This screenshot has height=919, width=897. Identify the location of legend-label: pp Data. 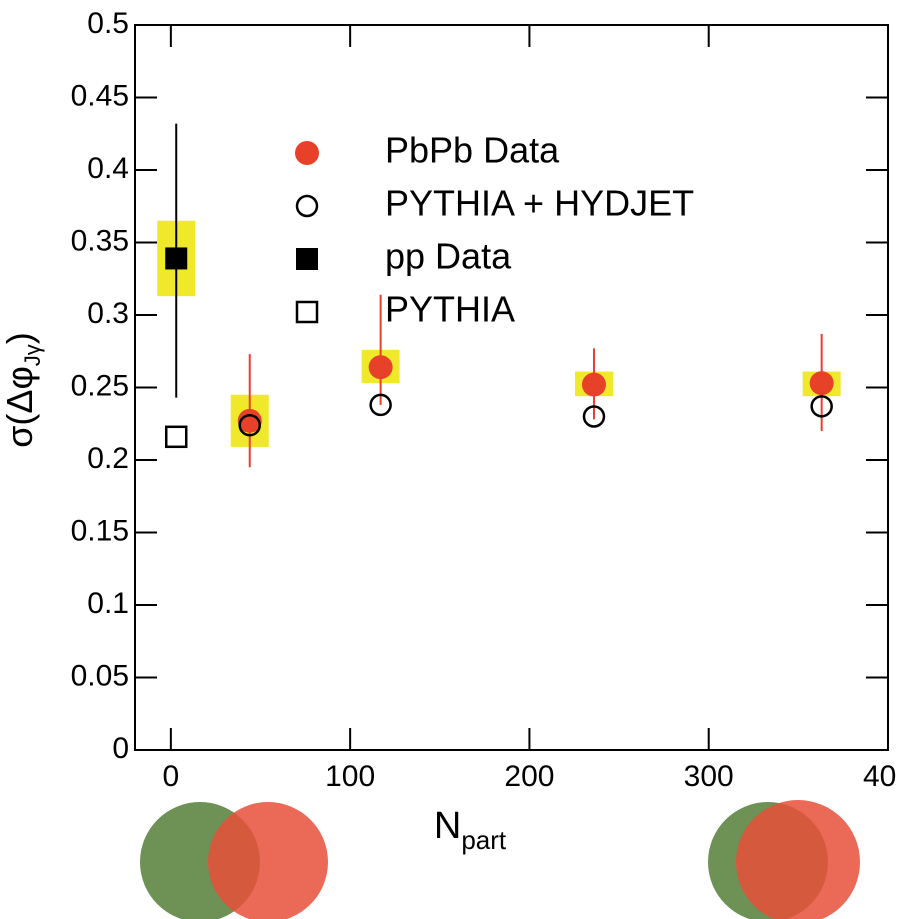
(448, 256).